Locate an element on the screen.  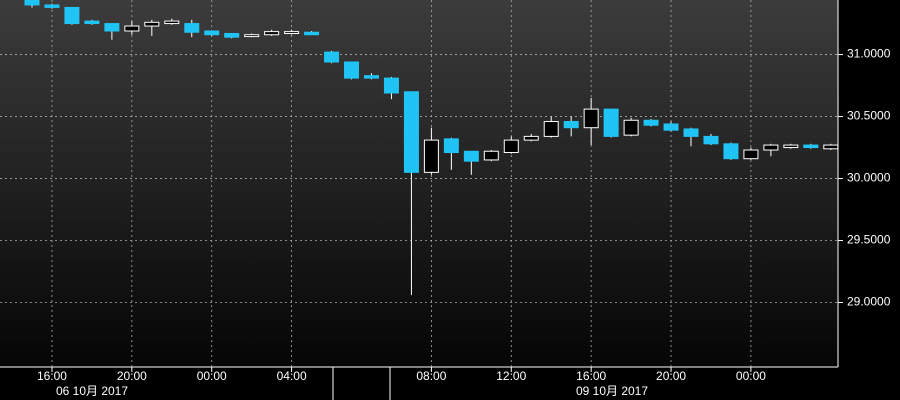
x-tick-label: 04:00 is located at coordinates (292, 376).